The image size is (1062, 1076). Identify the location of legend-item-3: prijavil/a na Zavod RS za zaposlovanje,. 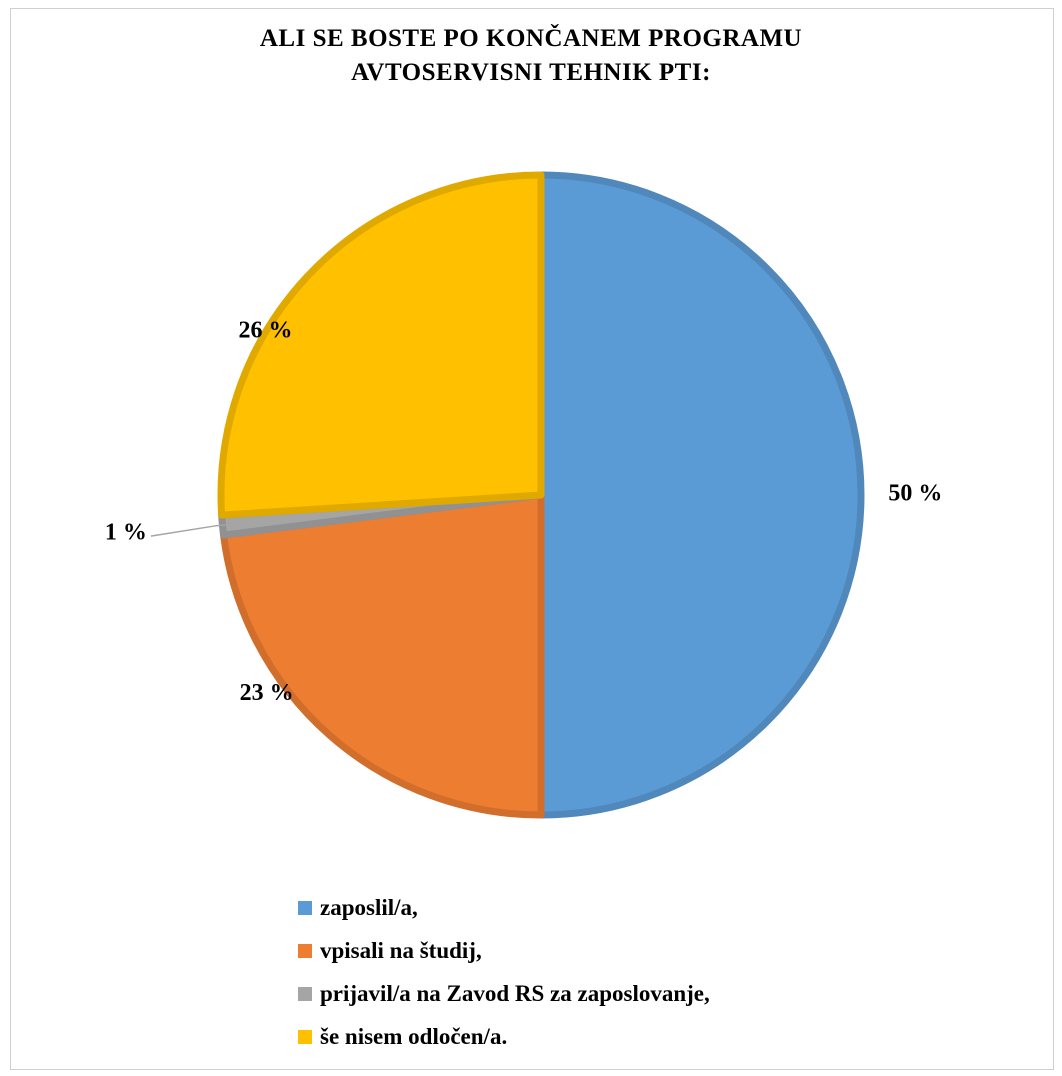
(504, 993).